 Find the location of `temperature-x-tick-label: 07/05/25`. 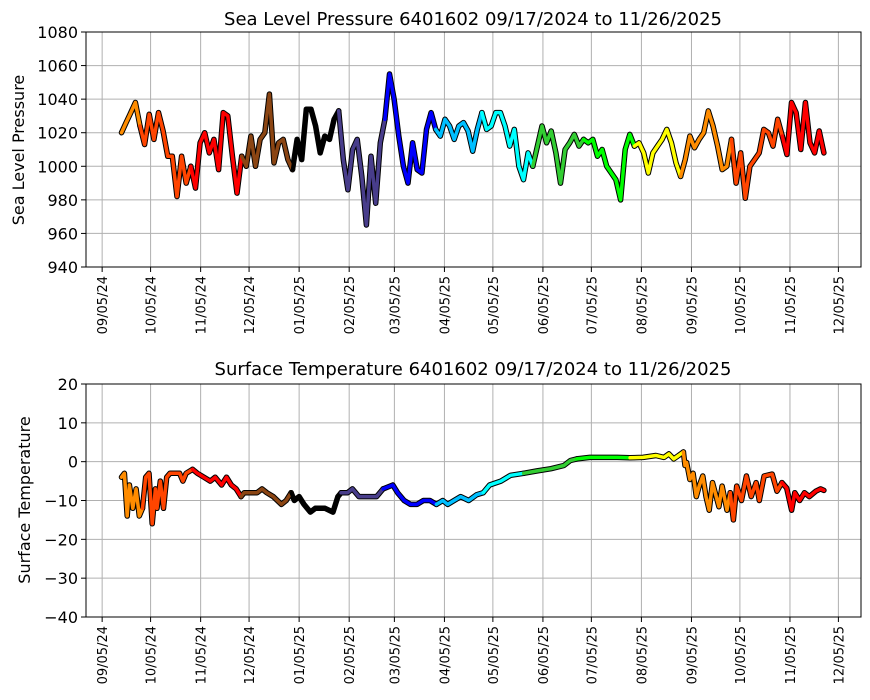

temperature-x-tick-label: 07/05/25 is located at coordinates (592, 655).